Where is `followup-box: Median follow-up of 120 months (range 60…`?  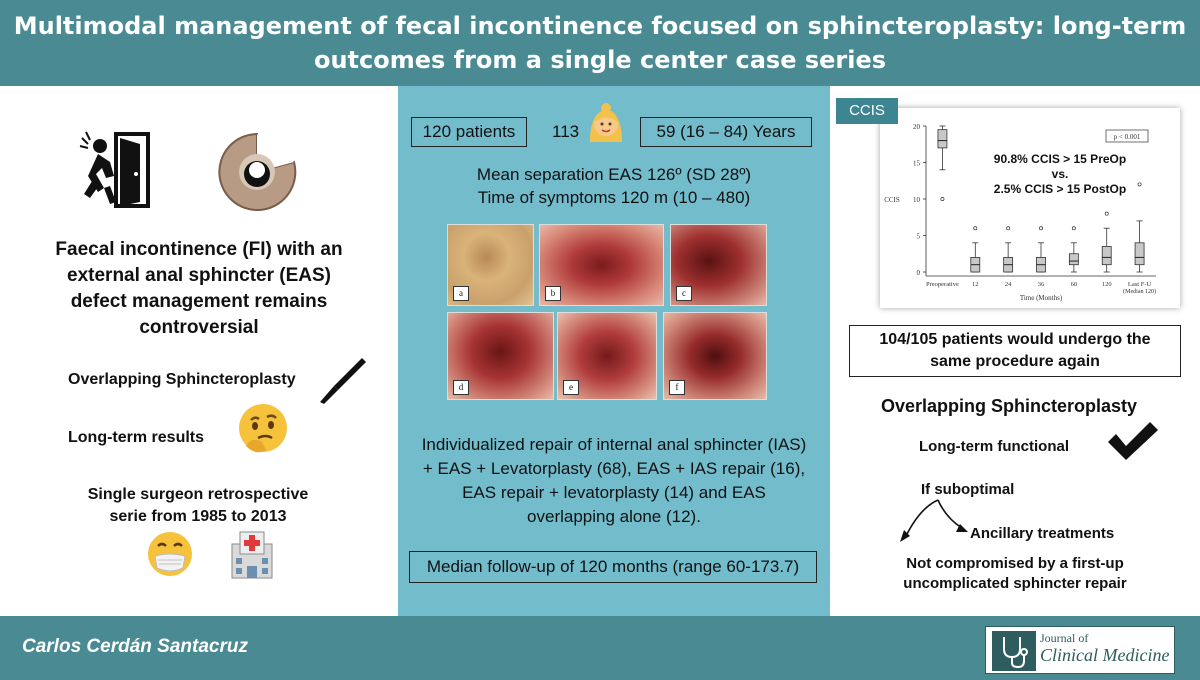 followup-box: Median follow-up of 120 months (range 60… is located at coordinates (613, 567).